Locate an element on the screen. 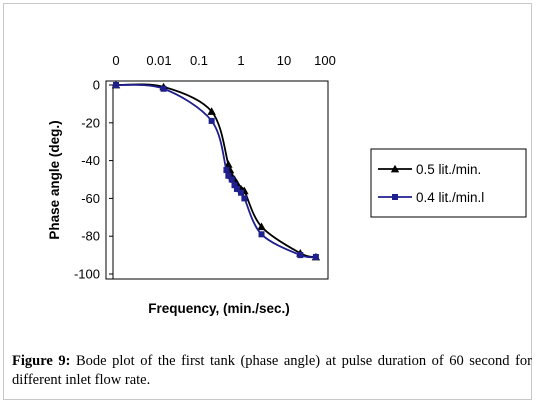  x-tick-label: 100 is located at coordinates (325, 60).